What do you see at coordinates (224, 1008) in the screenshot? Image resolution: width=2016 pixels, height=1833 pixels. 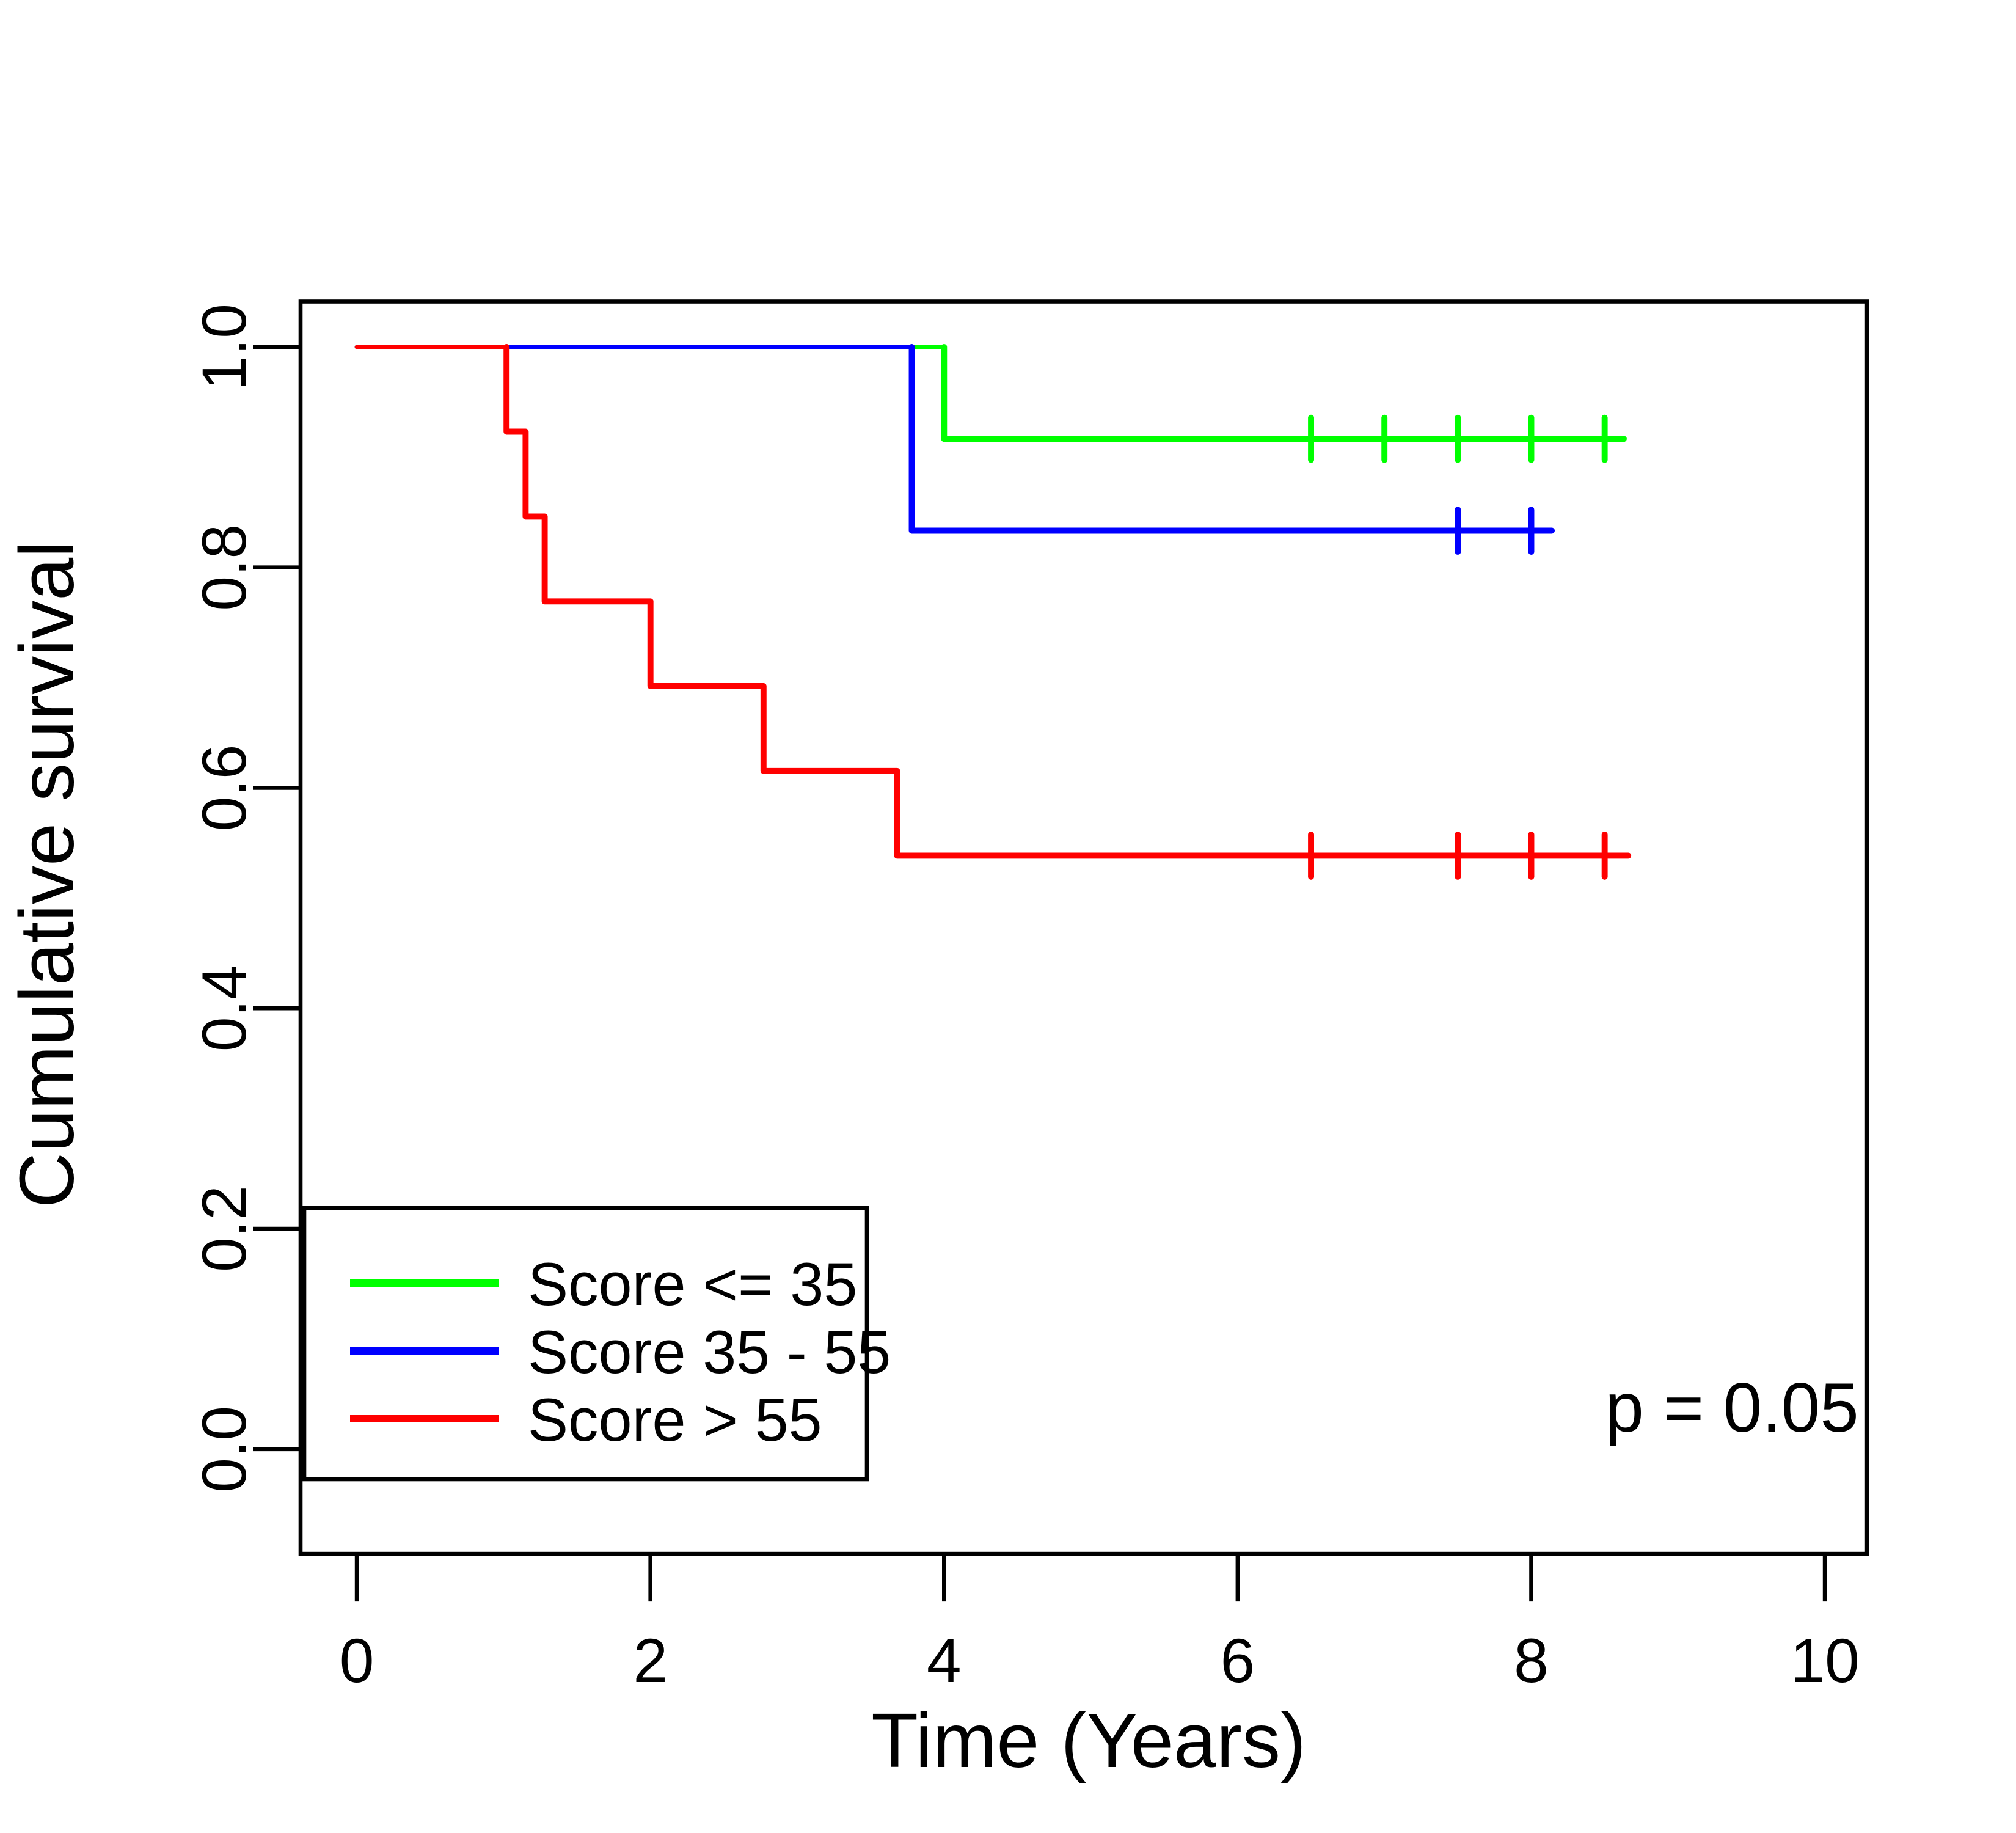 I see `y-tick-label: 0.4` at bounding box center [224, 1008].